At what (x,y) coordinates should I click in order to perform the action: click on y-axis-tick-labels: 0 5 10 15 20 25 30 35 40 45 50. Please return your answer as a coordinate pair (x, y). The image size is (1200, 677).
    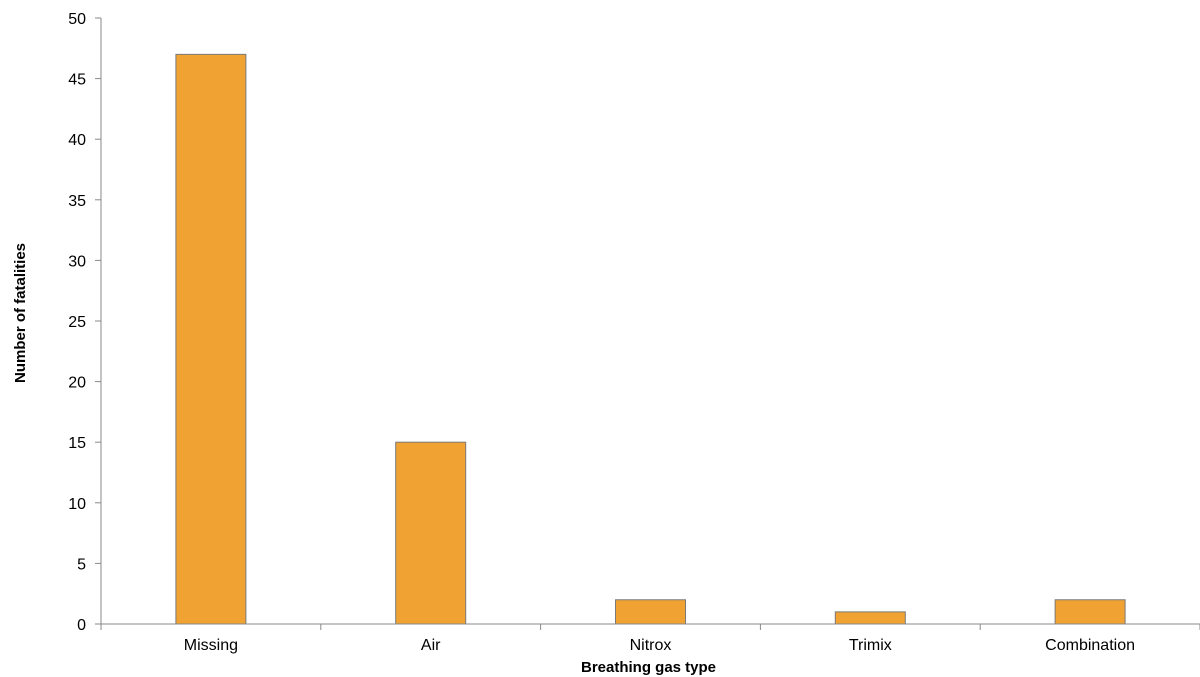
    Looking at the image, I should click on (77, 322).